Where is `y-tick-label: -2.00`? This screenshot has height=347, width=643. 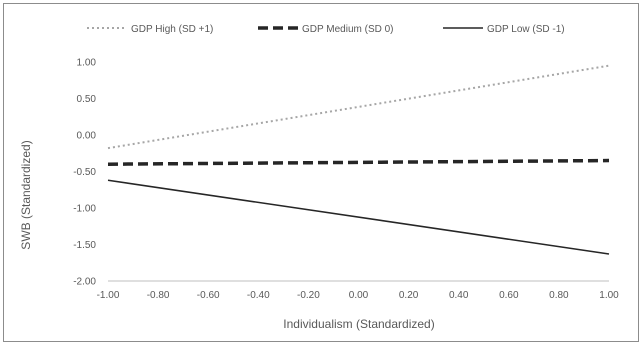 y-tick-label: -2.00 is located at coordinates (84, 282).